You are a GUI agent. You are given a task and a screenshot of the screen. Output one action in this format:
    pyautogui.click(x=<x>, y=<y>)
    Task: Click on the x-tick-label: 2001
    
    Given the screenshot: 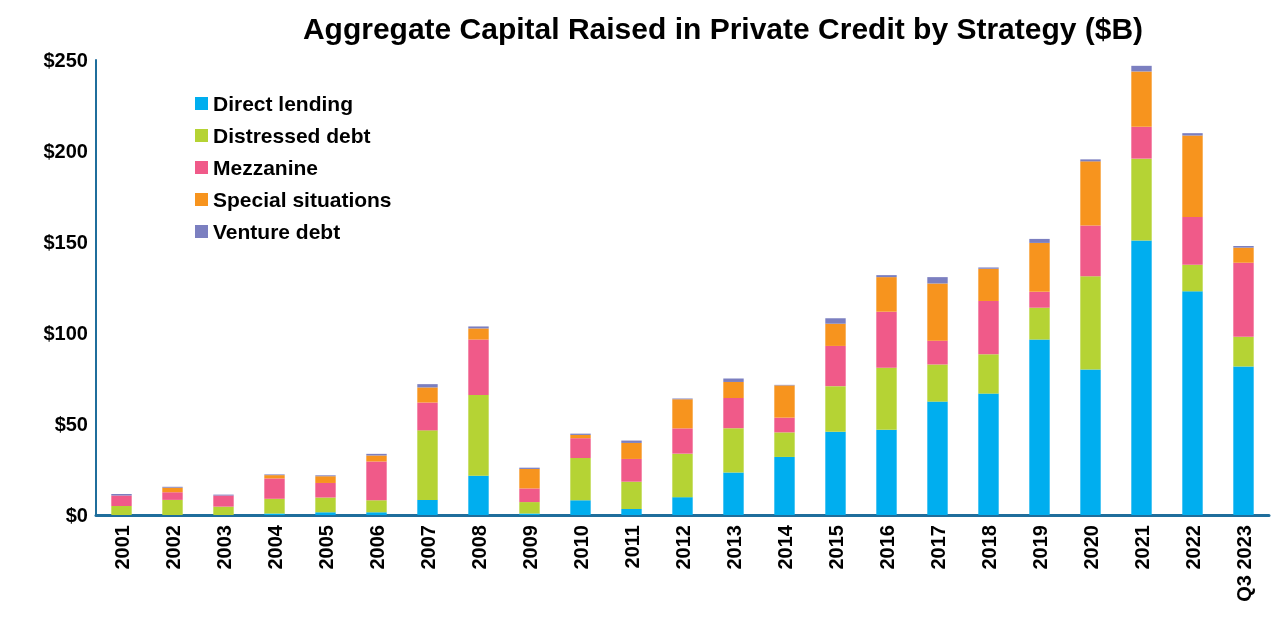 What is the action you would take?
    pyautogui.click(x=121, y=547)
    